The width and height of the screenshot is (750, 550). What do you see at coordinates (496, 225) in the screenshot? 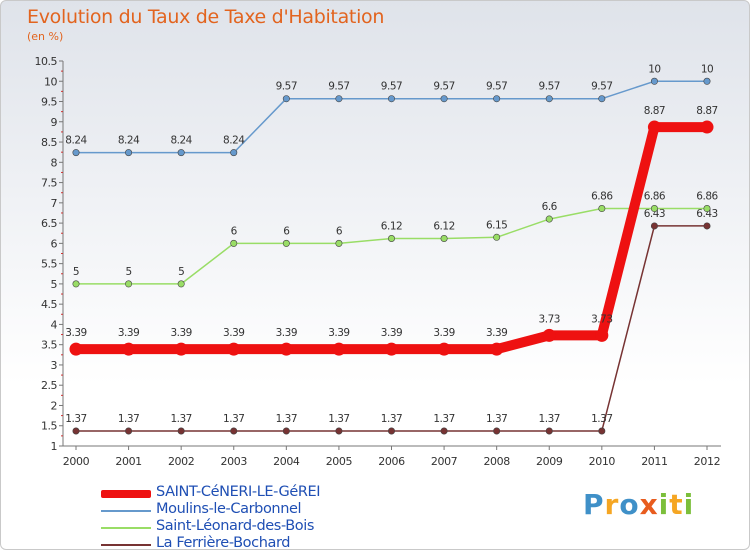
I see `data-label: 6.15` at bounding box center [496, 225].